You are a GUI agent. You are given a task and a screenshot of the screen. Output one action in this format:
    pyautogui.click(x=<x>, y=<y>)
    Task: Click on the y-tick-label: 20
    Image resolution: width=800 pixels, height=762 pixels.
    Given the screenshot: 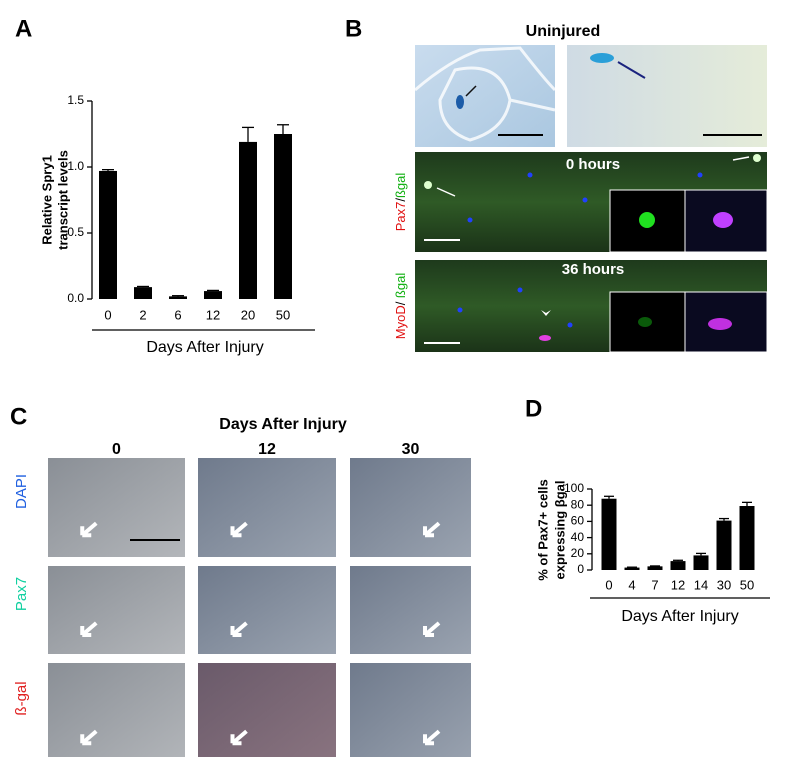 What is the action you would take?
    pyautogui.click(x=578, y=553)
    